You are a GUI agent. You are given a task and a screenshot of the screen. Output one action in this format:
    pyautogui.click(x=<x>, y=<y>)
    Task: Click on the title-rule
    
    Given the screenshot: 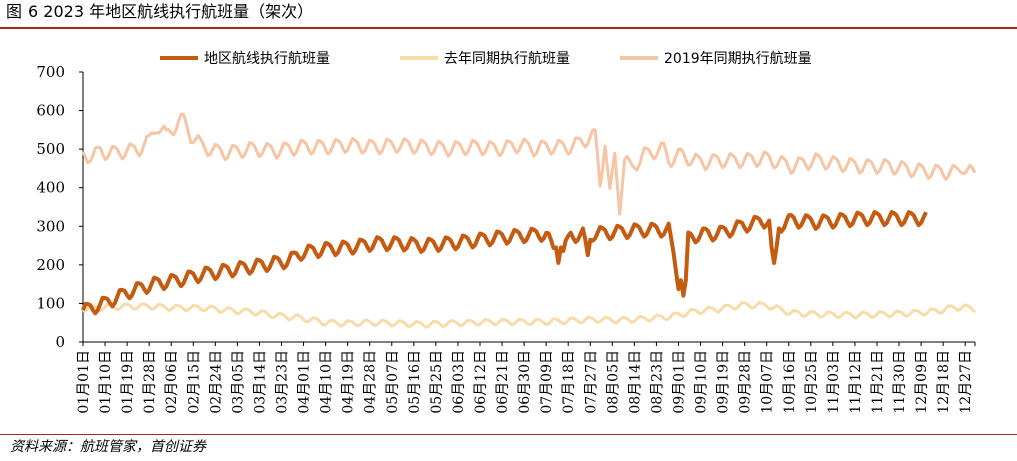 What is the action you would take?
    pyautogui.click(x=508, y=28)
    